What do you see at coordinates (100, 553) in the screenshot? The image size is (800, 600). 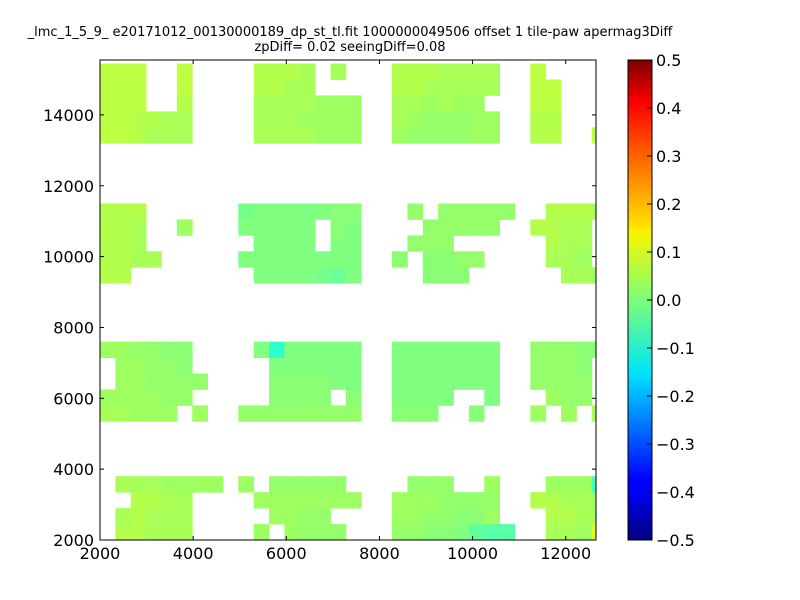 I see `x-tick-label: 2000` at bounding box center [100, 553].